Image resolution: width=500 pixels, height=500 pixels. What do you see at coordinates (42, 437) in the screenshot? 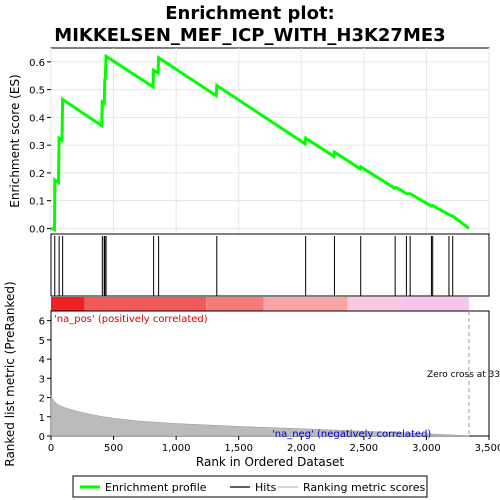
I see `metric-y-tick-label: 0` at bounding box center [42, 437].